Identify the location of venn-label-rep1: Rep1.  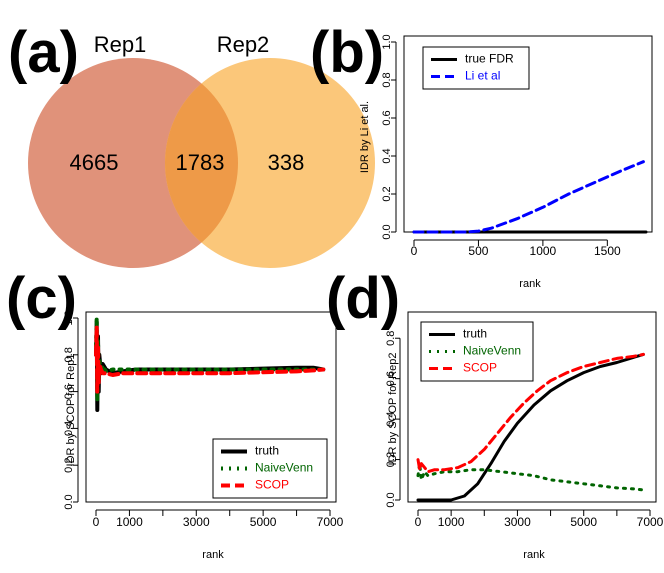
(120, 44).